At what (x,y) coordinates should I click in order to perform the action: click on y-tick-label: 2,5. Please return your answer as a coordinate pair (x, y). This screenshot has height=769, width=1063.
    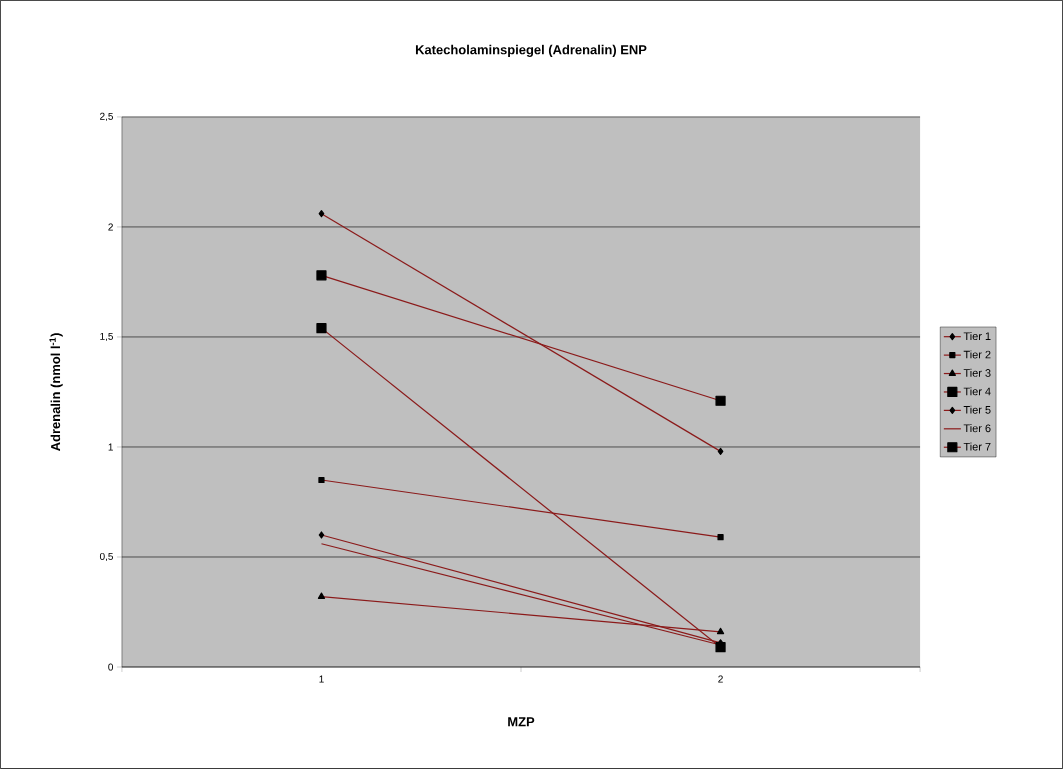
    Looking at the image, I should click on (106, 117).